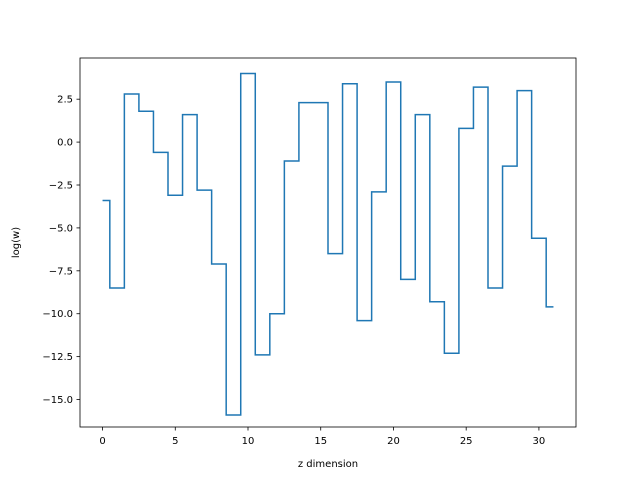 Image resolution: width=640 pixels, height=480 pixels. What do you see at coordinates (328, 464) in the screenshot?
I see `x-axis-label: z dimension` at bounding box center [328, 464].